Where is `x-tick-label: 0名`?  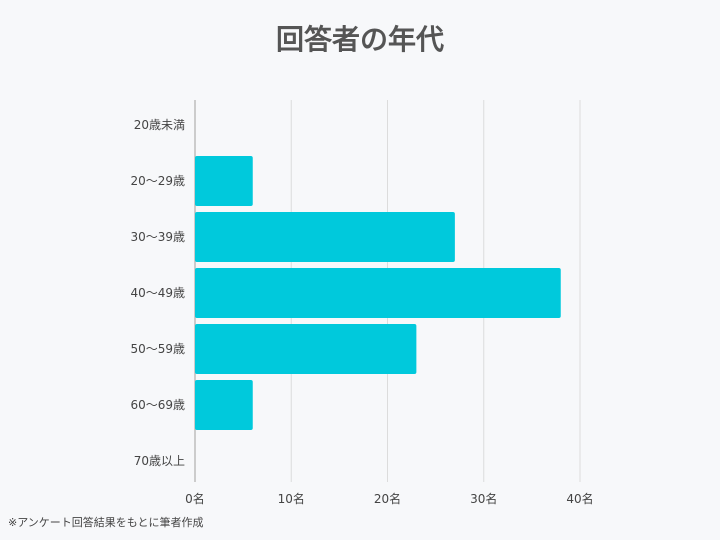 x-tick-label: 0名 is located at coordinates (195, 498).